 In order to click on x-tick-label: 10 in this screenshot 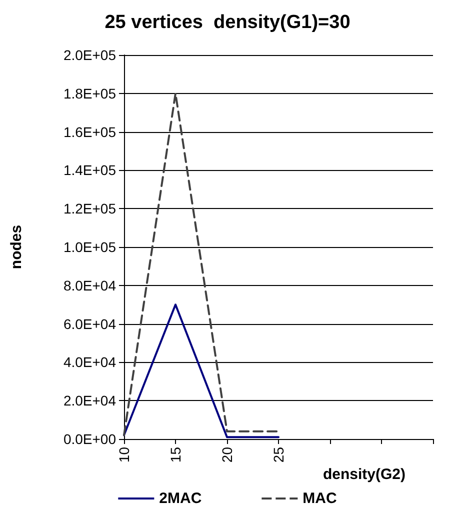, I will do `click(124, 454)`.